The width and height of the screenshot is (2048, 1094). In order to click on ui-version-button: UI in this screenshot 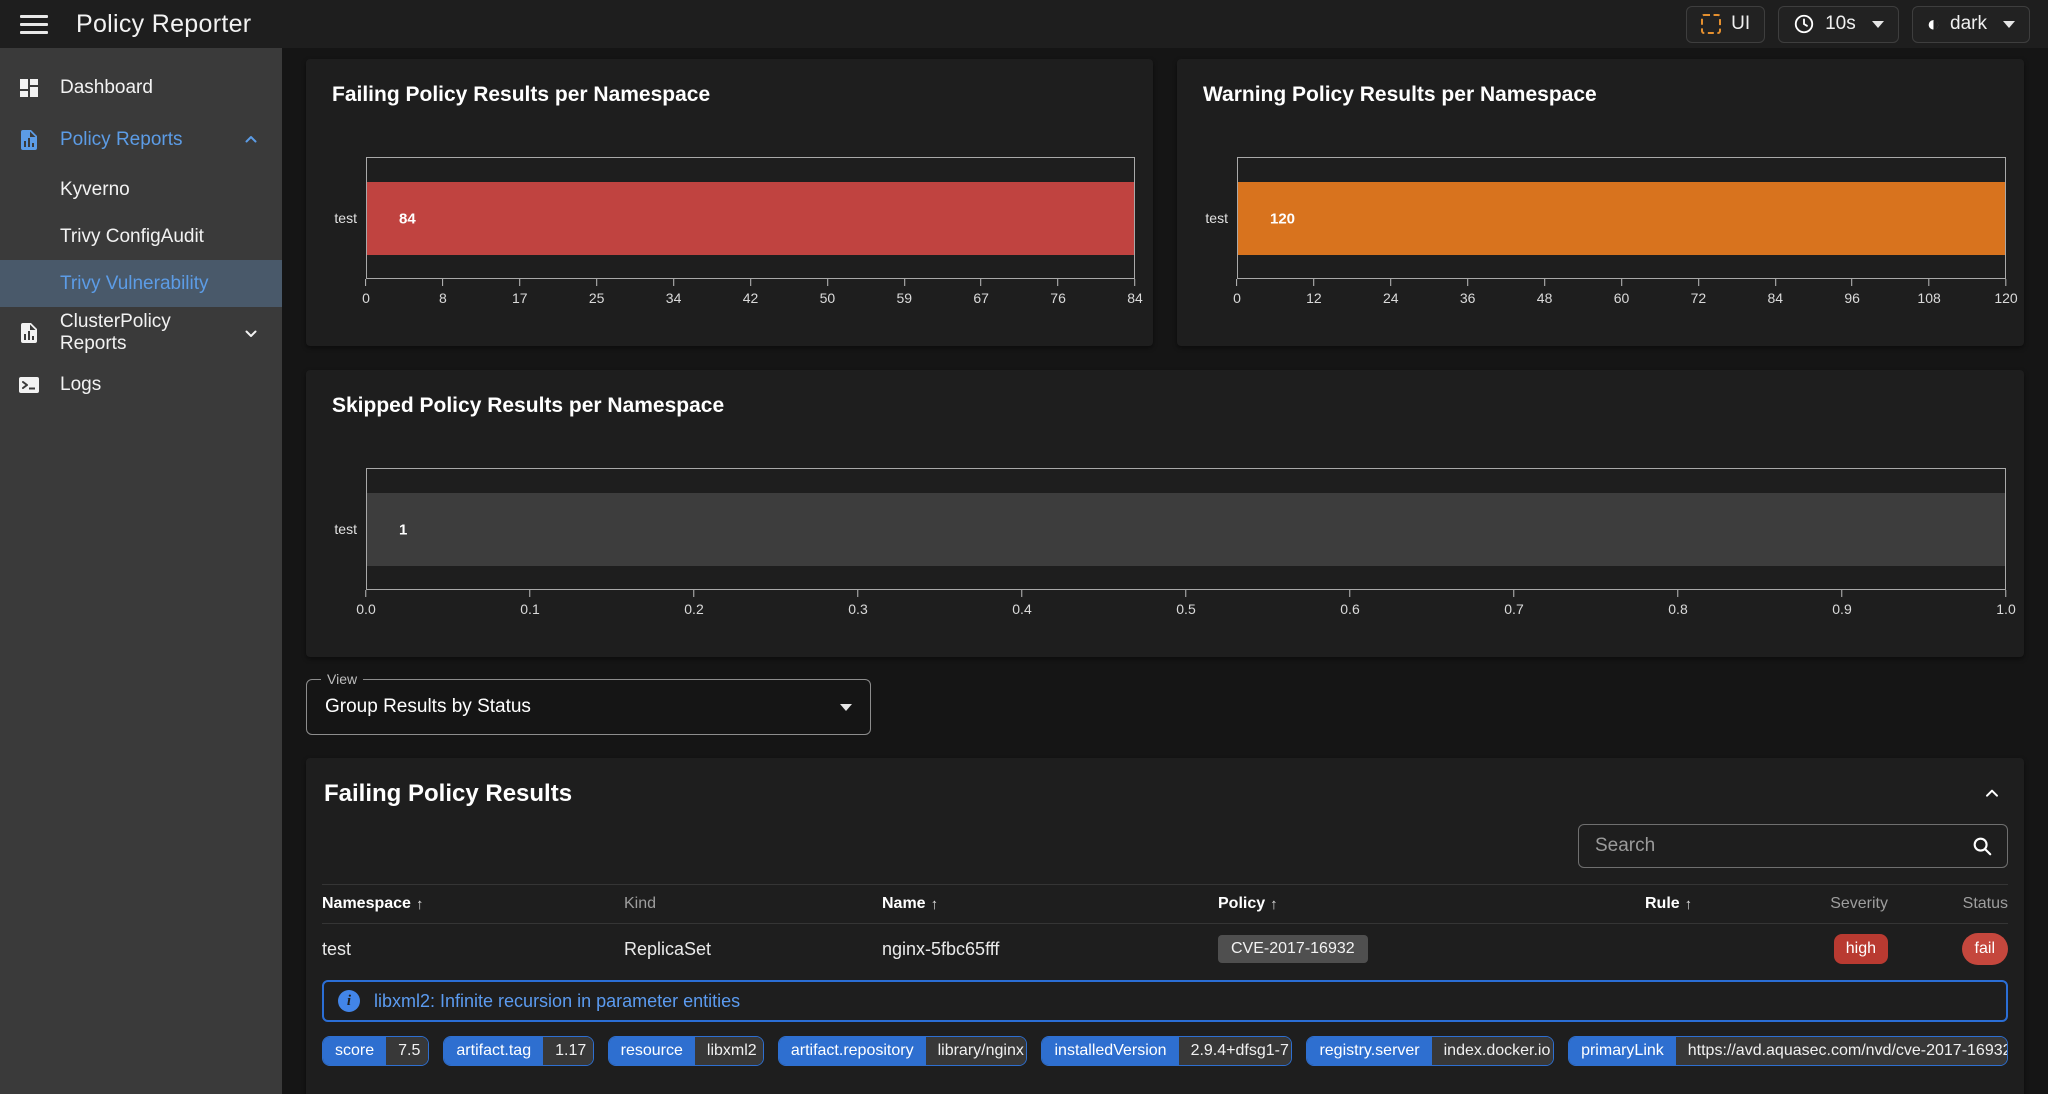, I will do `click(1726, 24)`.